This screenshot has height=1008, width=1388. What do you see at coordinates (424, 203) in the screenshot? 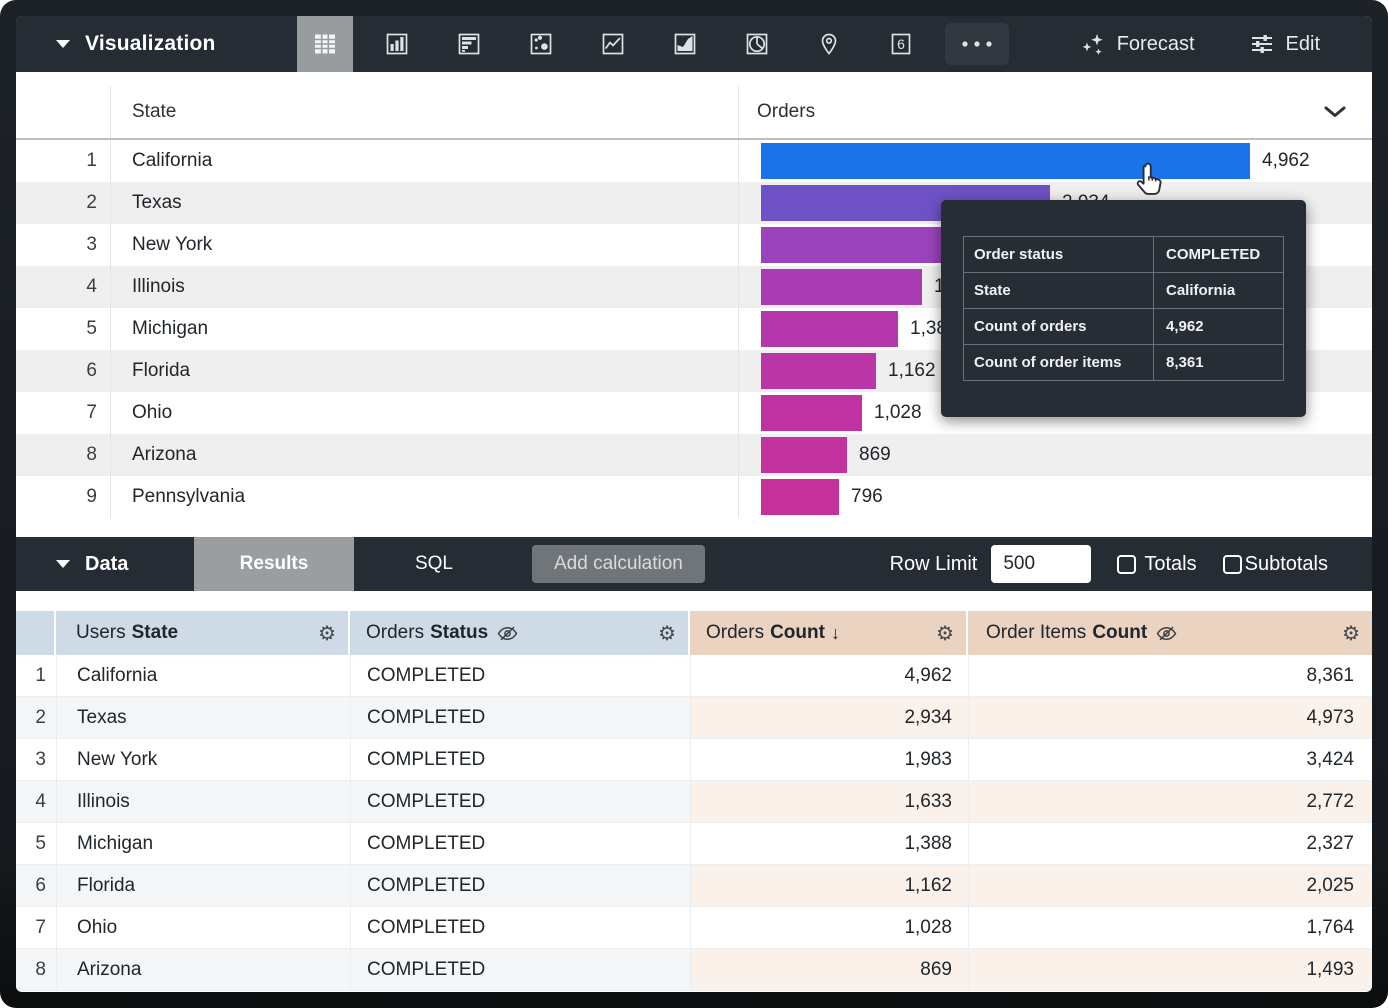
I see `viz-state-cell: Texas` at bounding box center [424, 203].